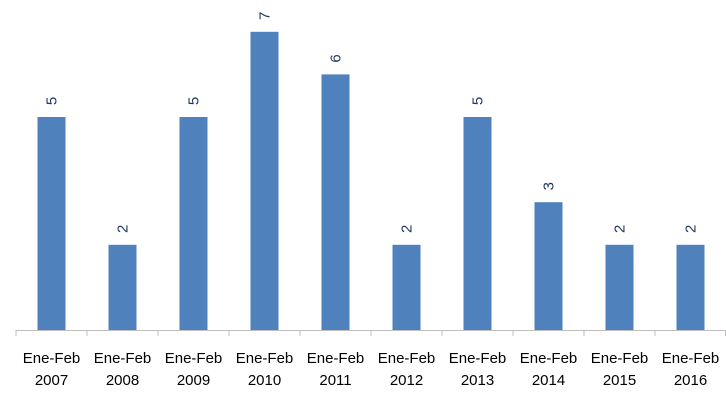  What do you see at coordinates (336, 58) in the screenshot?
I see `data-label: 6` at bounding box center [336, 58].